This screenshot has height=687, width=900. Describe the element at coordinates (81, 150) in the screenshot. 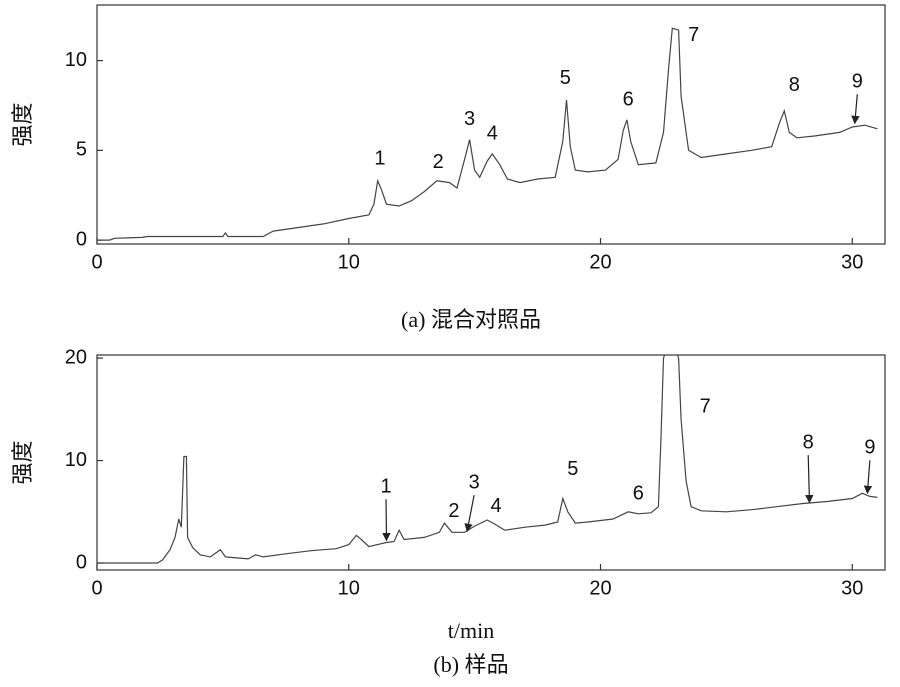

I see `y-tick-label: 5` at that location.